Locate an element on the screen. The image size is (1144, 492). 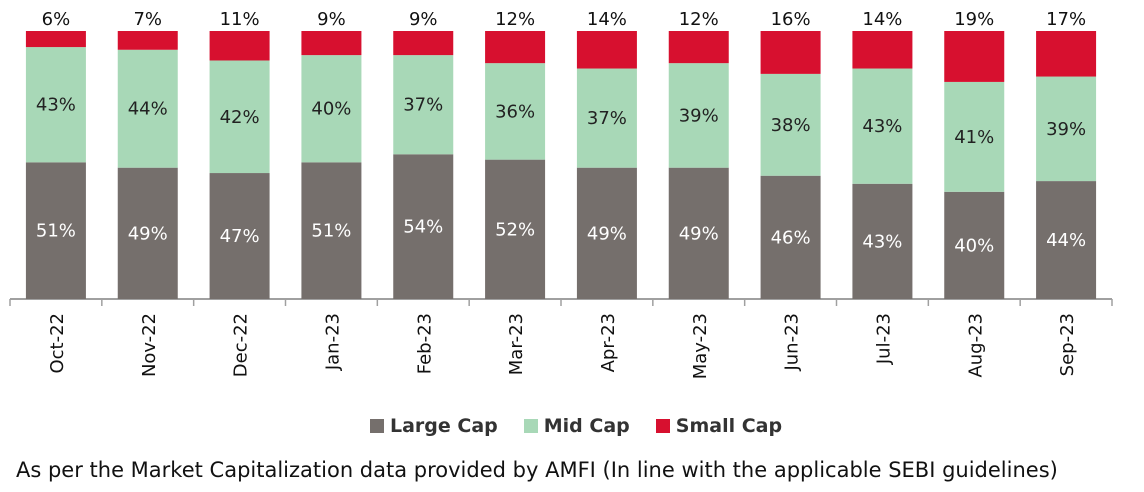
data-label-mid-cap: 38% is located at coordinates (791, 125).